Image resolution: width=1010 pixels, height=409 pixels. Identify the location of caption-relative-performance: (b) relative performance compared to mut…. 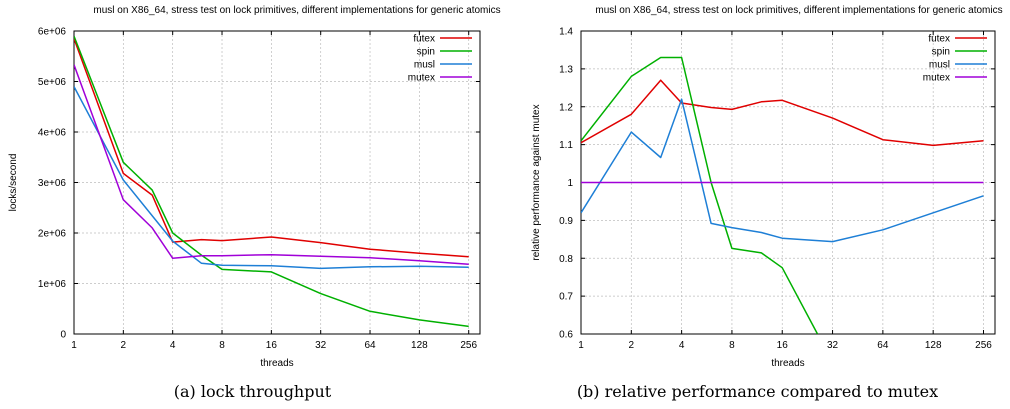
(757, 391).